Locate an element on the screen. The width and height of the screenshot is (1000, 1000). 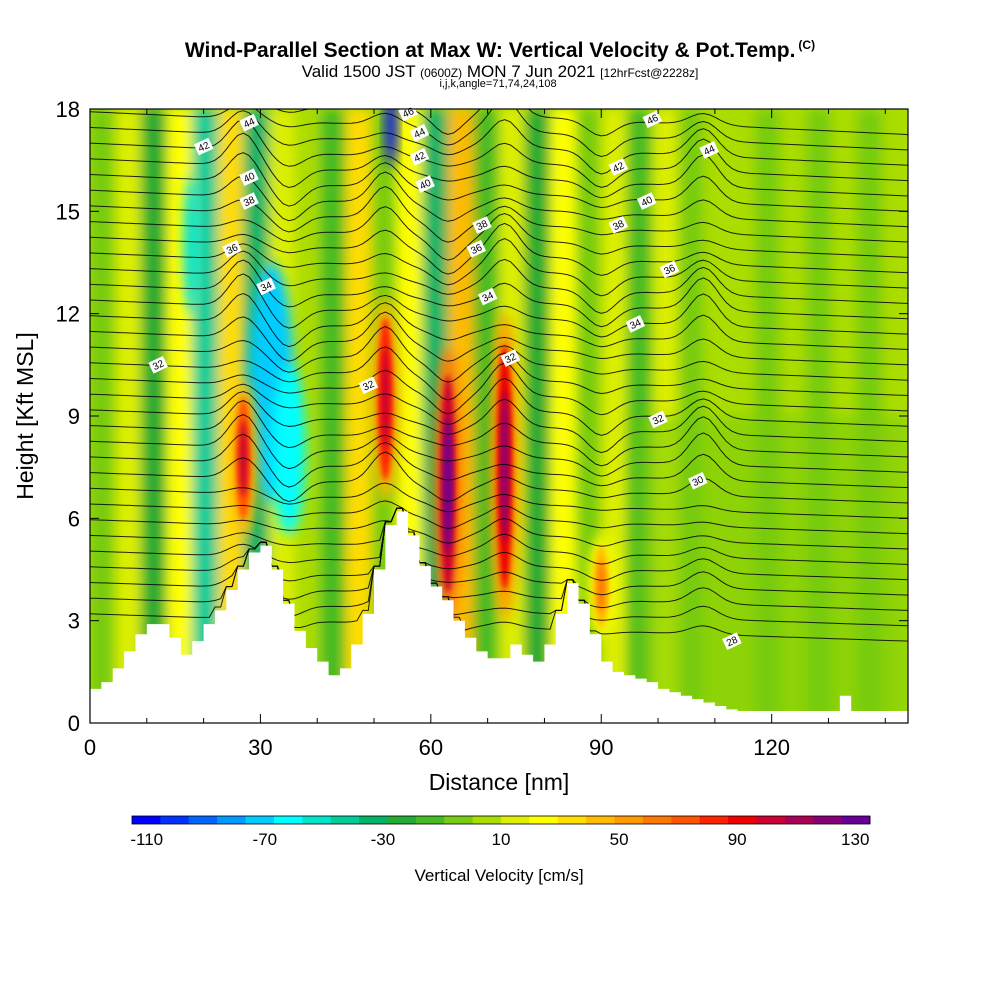
colorbar-tick-label: 130 is located at coordinates (855, 839).